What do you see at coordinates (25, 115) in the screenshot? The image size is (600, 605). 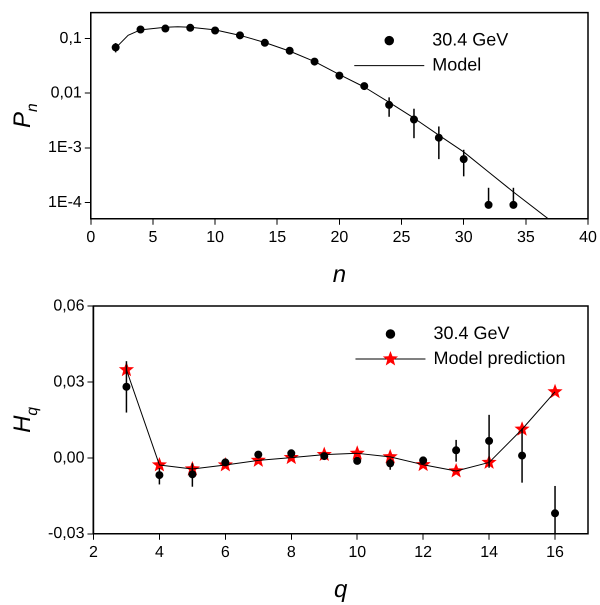 I see `y-axis-title: Pn` at bounding box center [25, 115].